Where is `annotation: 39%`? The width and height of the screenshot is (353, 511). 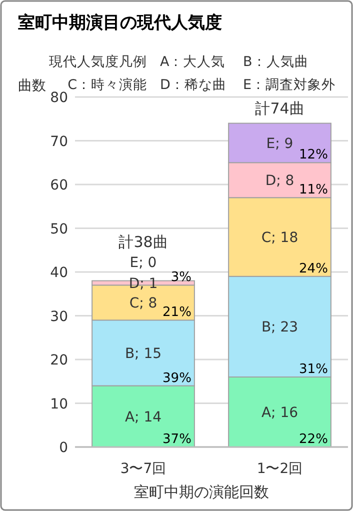
annotation: 39% is located at coordinates (177, 378).